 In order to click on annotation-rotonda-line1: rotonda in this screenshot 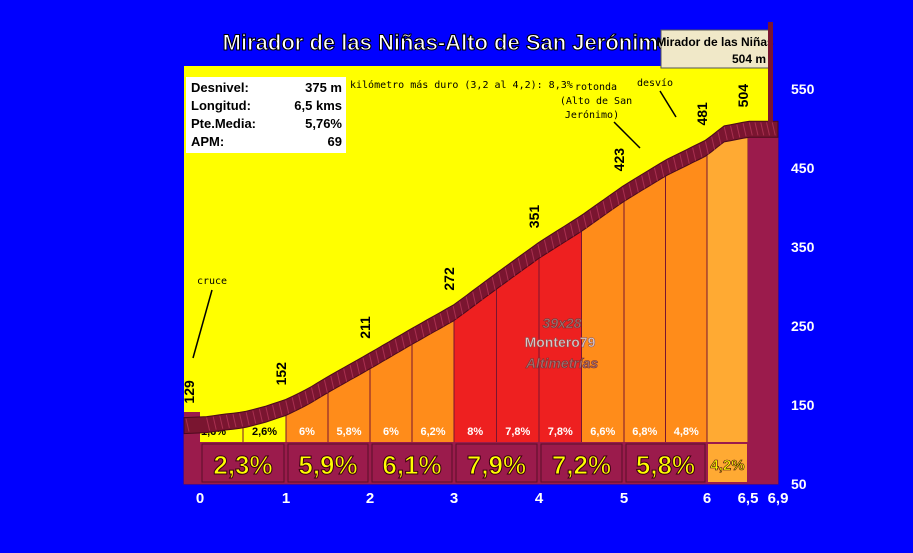, I will do `click(596, 87)`.